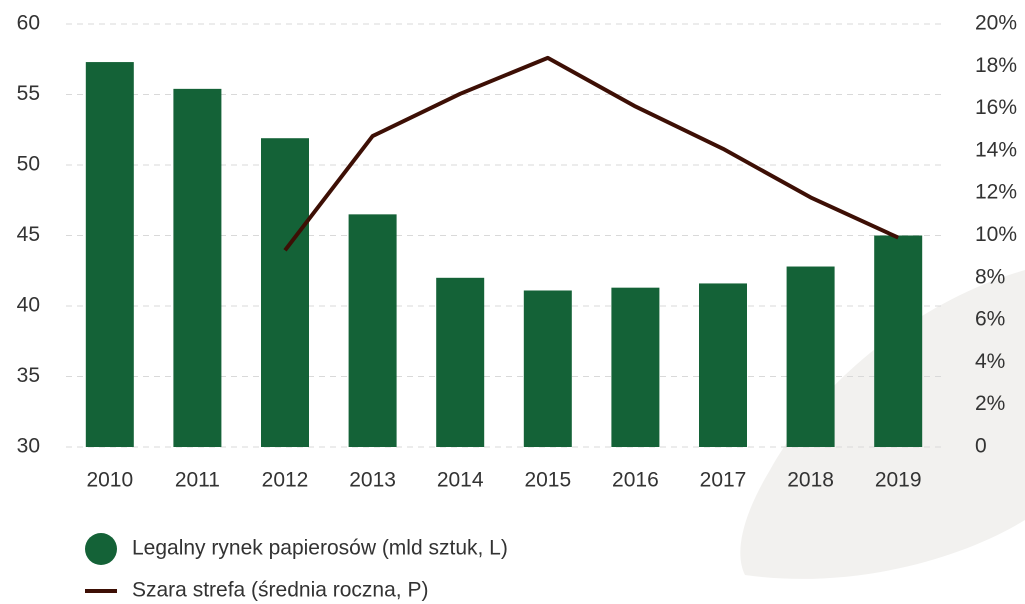  What do you see at coordinates (723, 480) in the screenshot?
I see `x-tick-label: 2017` at bounding box center [723, 480].